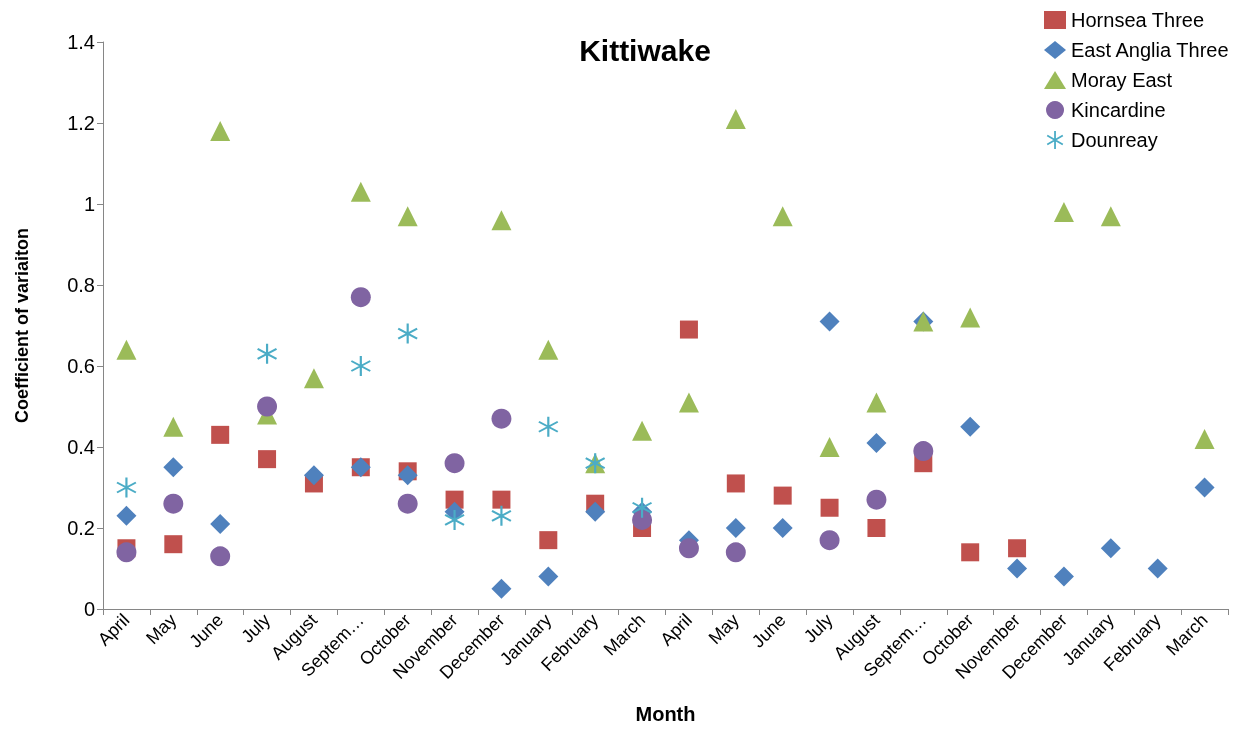 The image size is (1240, 729). Describe the element at coordinates (1122, 80) in the screenshot. I see `legend-label: Moray East` at that location.